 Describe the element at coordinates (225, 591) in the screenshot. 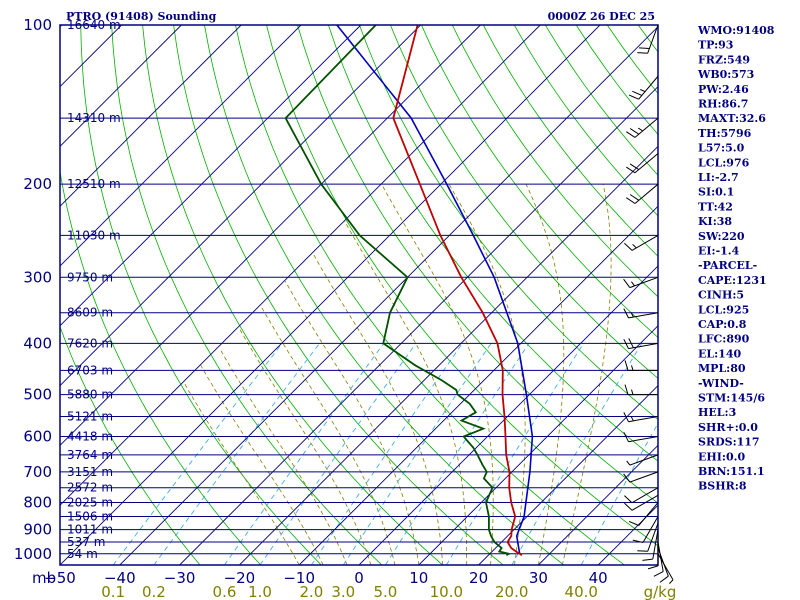

I see `mixing-ratio-tick-label: 0.6` at that location.